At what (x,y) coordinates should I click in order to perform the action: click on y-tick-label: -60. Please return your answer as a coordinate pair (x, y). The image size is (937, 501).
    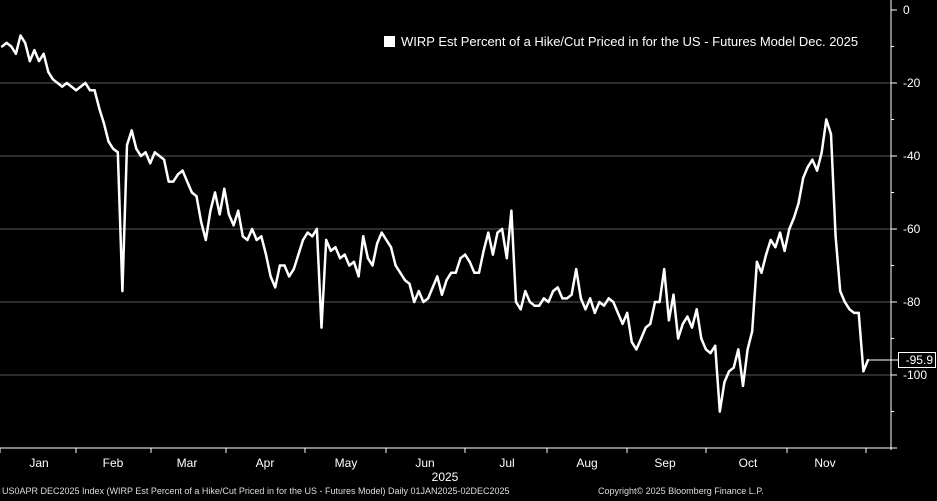
    Looking at the image, I should click on (912, 229).